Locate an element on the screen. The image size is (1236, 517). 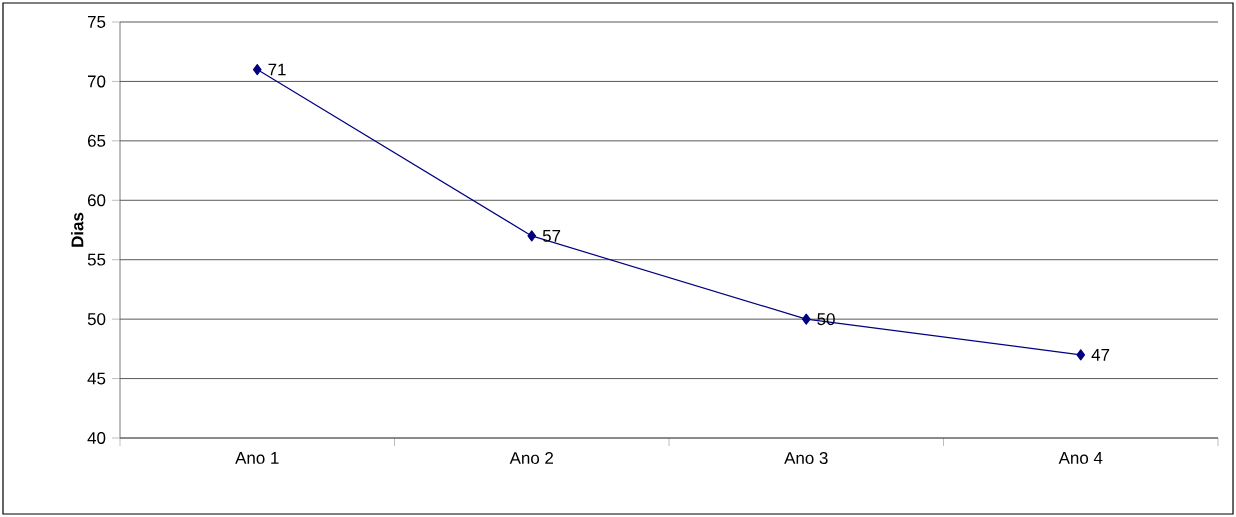
y-tick-label: 40 is located at coordinates (96, 438).